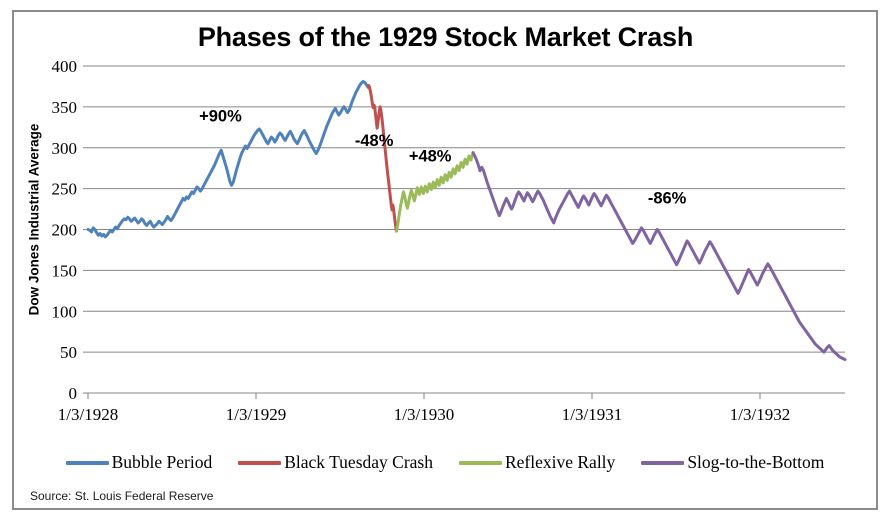 Image resolution: width=891 pixels, height=527 pixels. I want to click on legend-item: Bubble Period, so click(139, 462).